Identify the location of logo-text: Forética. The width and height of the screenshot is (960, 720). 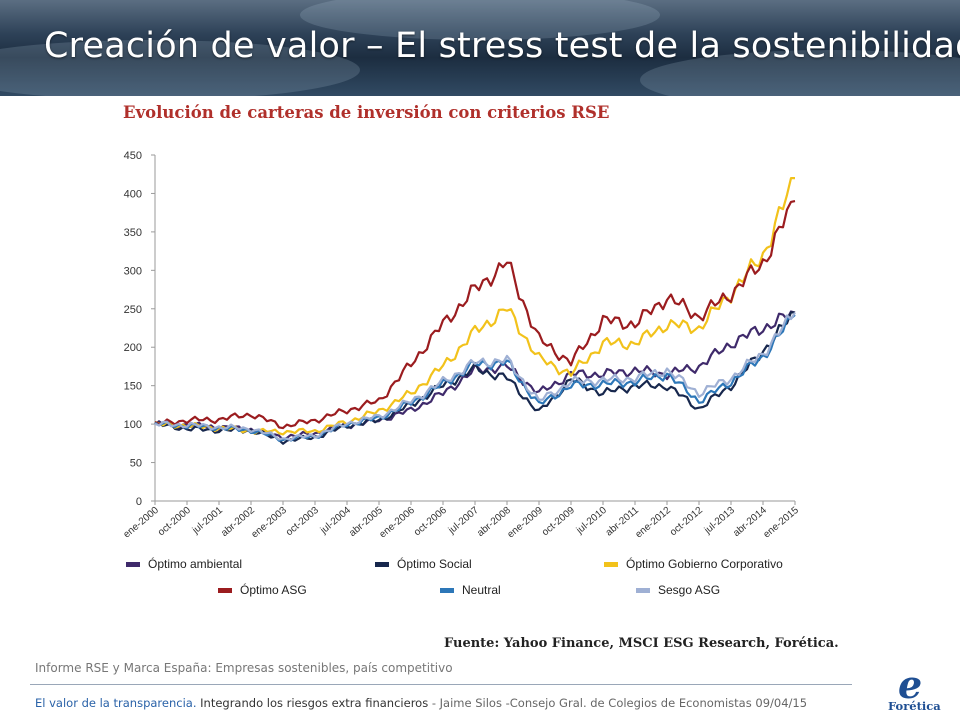
(914, 706).